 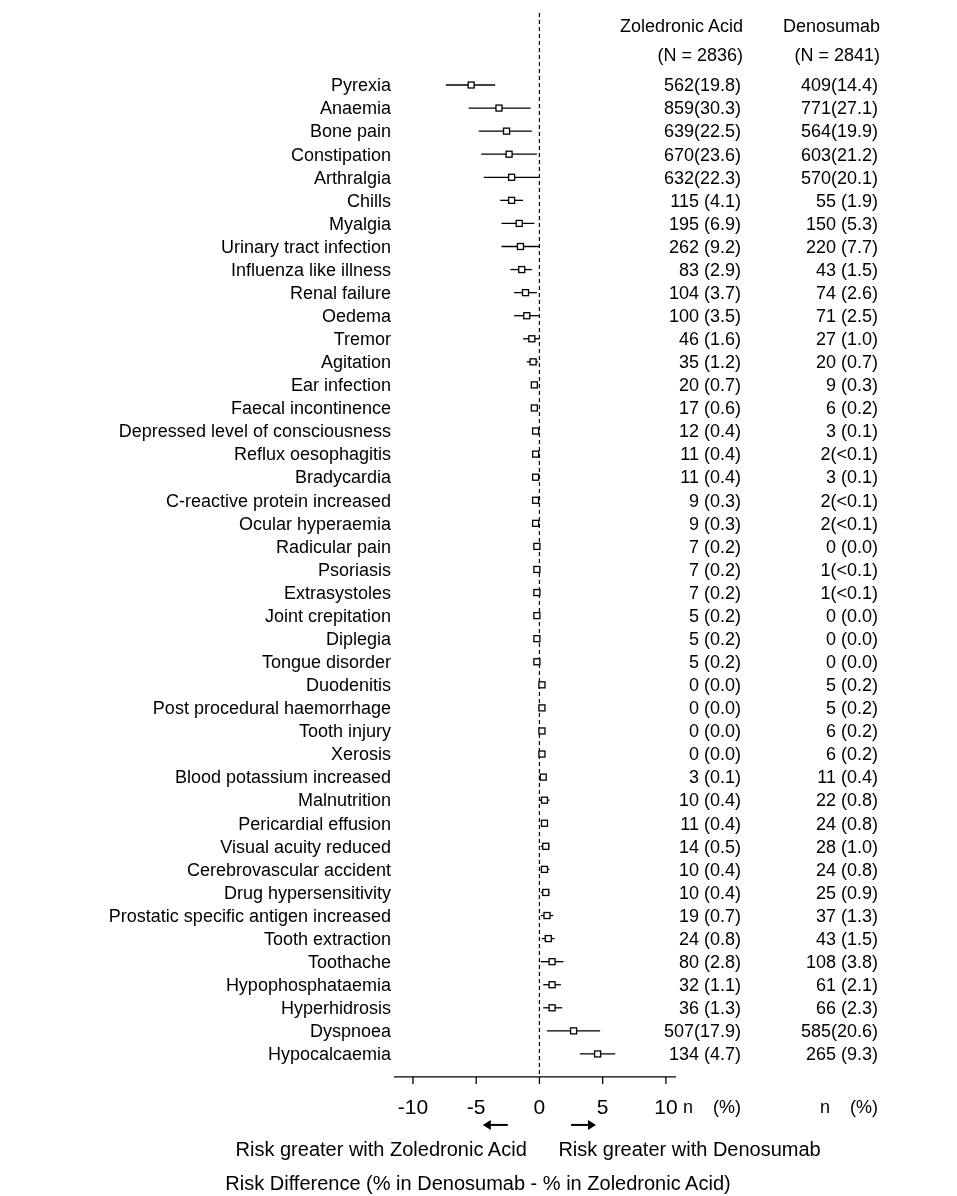 What do you see at coordinates (340, 292) in the screenshot?
I see `y-tick-label: Renal failure` at bounding box center [340, 292].